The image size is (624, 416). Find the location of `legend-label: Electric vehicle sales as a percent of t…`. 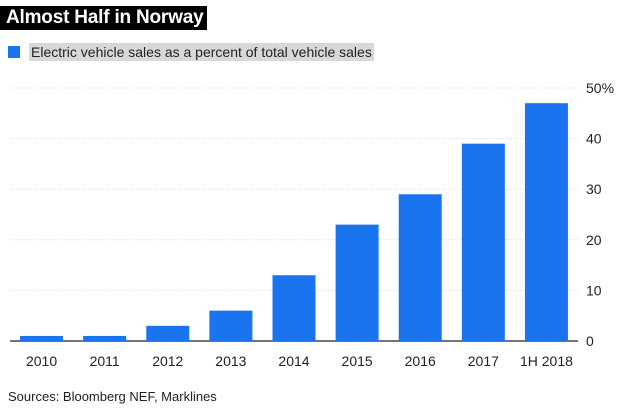

legend-label: Electric vehicle sales as a percent of t… is located at coordinates (201, 52).